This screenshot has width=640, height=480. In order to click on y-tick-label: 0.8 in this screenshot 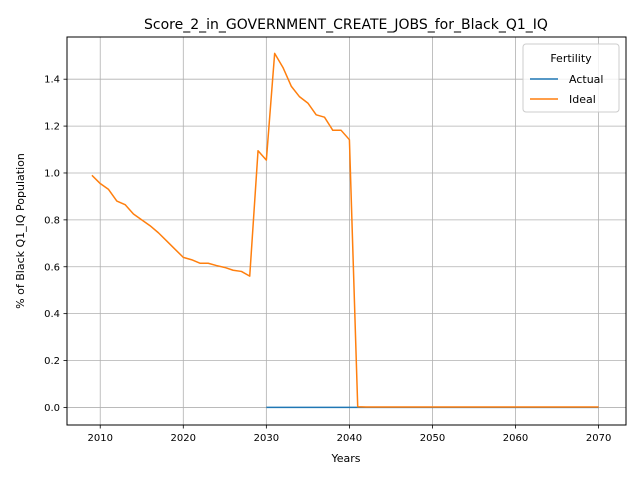, I will do `click(52, 220)`.